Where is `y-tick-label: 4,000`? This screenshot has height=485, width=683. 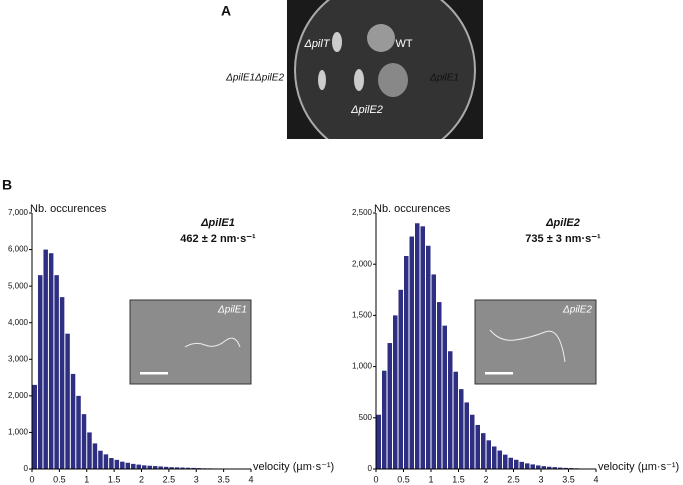
y-tick-label: 4,000 is located at coordinates (18, 322).